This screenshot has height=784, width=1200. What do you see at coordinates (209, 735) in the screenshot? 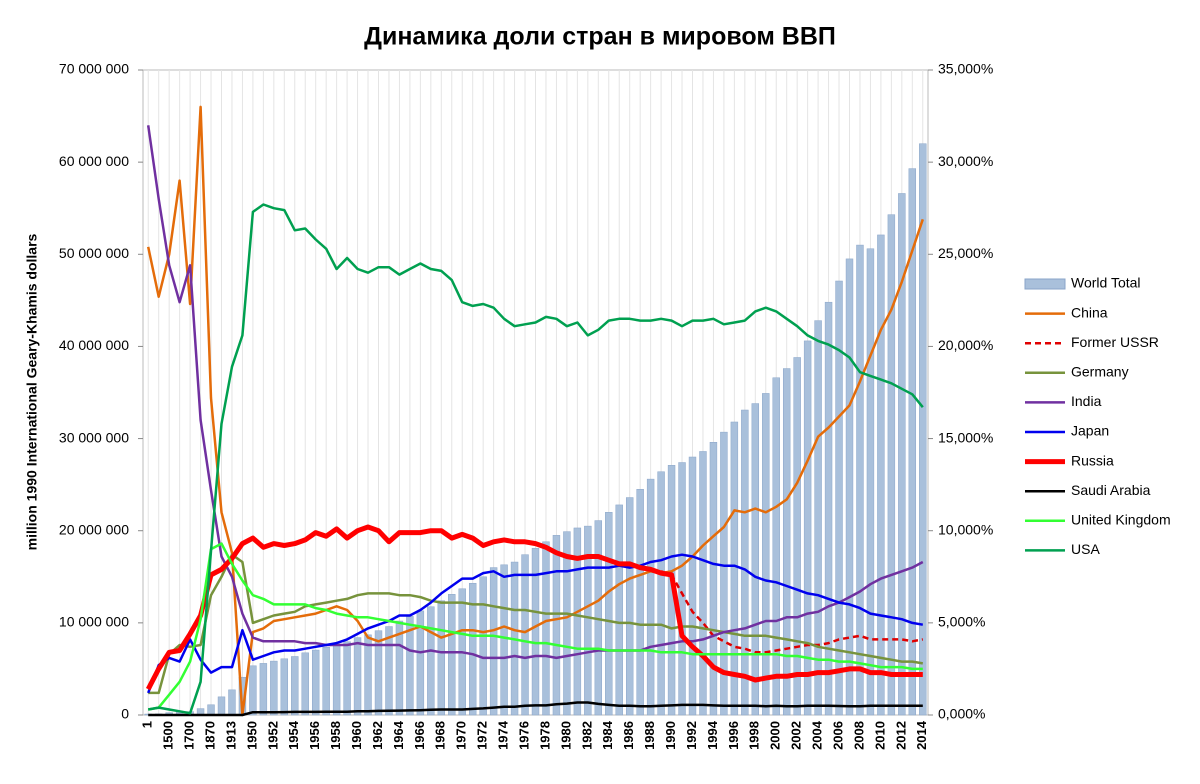
I see `x-tick-label: 1870` at bounding box center [209, 735].